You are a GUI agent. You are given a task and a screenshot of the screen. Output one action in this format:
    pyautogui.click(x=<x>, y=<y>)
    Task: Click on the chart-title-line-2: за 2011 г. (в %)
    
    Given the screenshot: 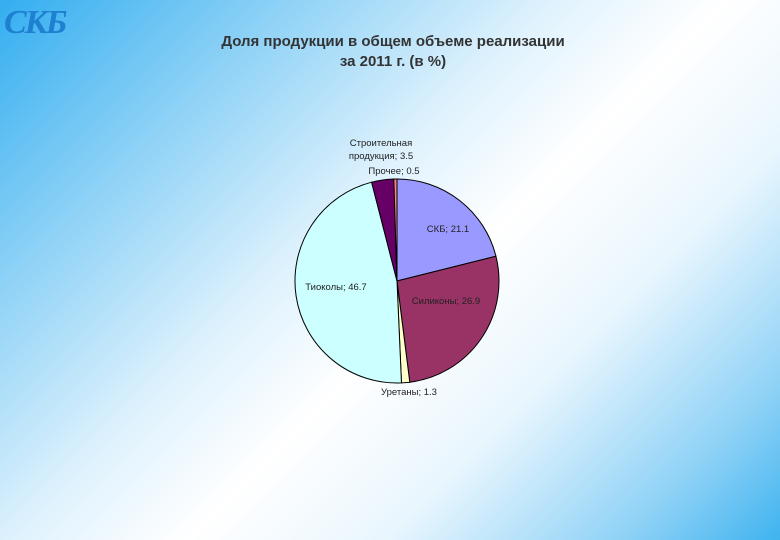 What is the action you would take?
    pyautogui.click(x=393, y=61)
    